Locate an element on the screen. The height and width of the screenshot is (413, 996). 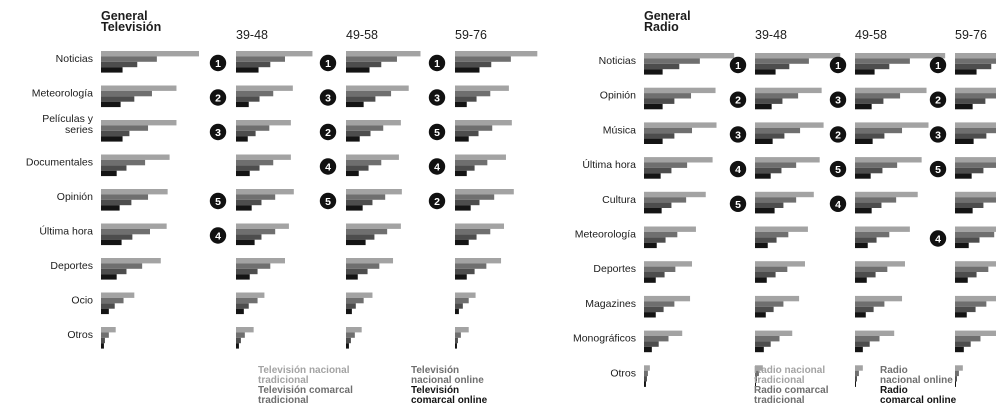
legend-tv-comarcal-tradicional-line: Televisión comarcal is located at coordinates (305, 390).